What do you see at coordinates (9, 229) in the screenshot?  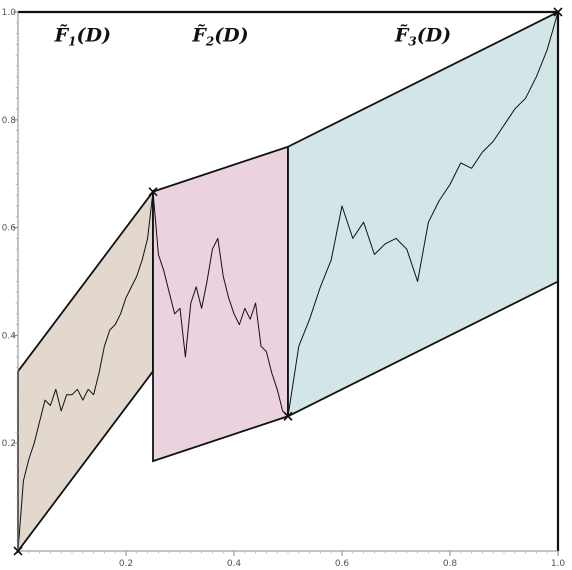 I see `y-tick-label: 0.6` at bounding box center [9, 229].